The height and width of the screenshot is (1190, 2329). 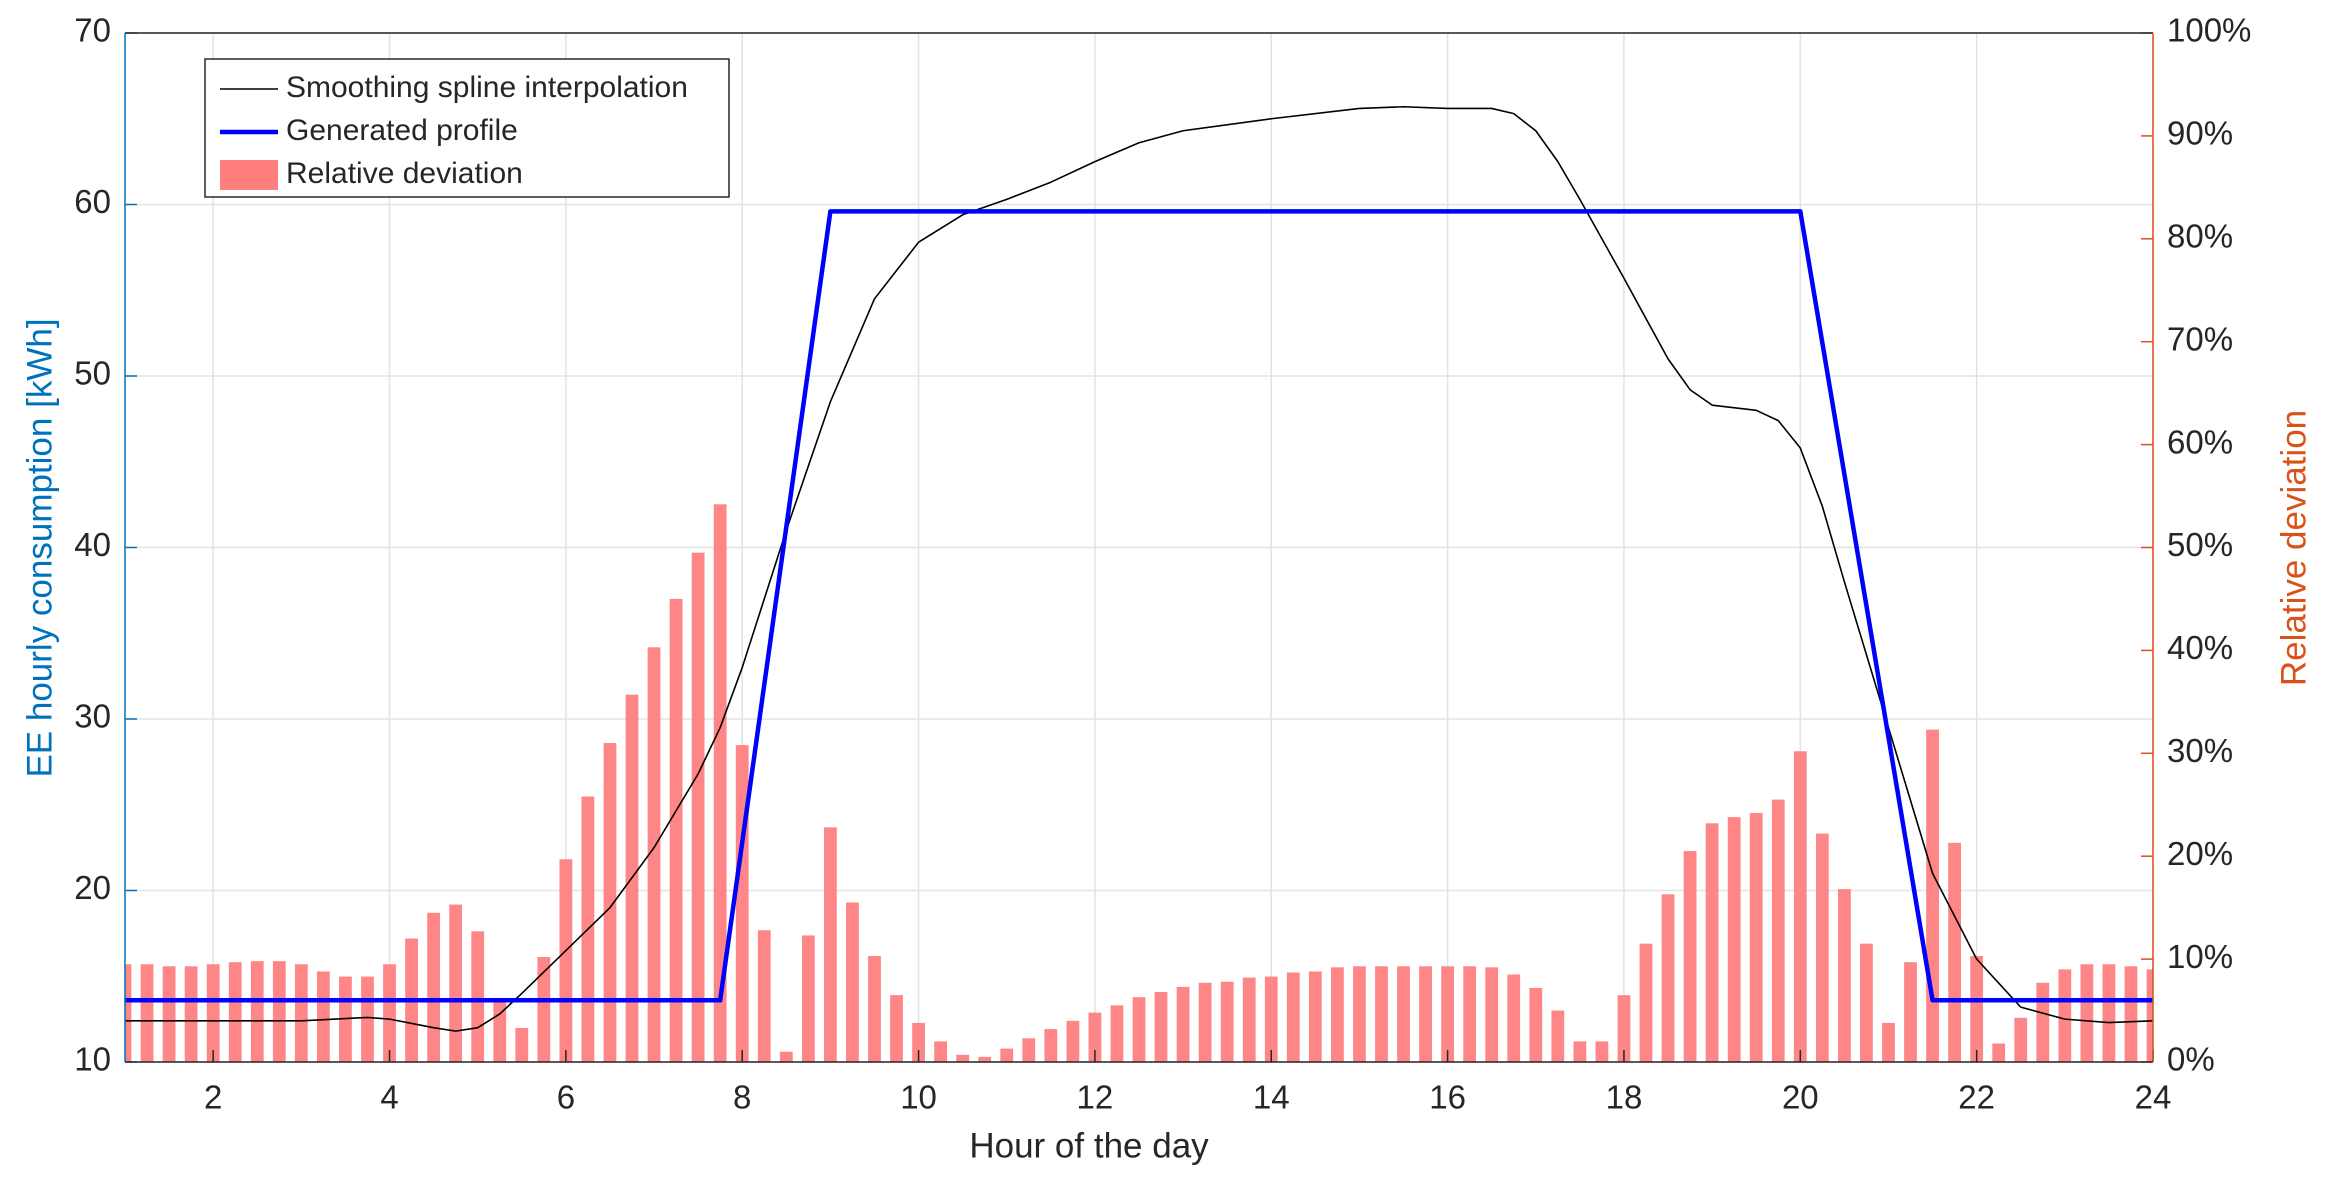 I want to click on y-tick-label: 50, so click(x=92, y=373).